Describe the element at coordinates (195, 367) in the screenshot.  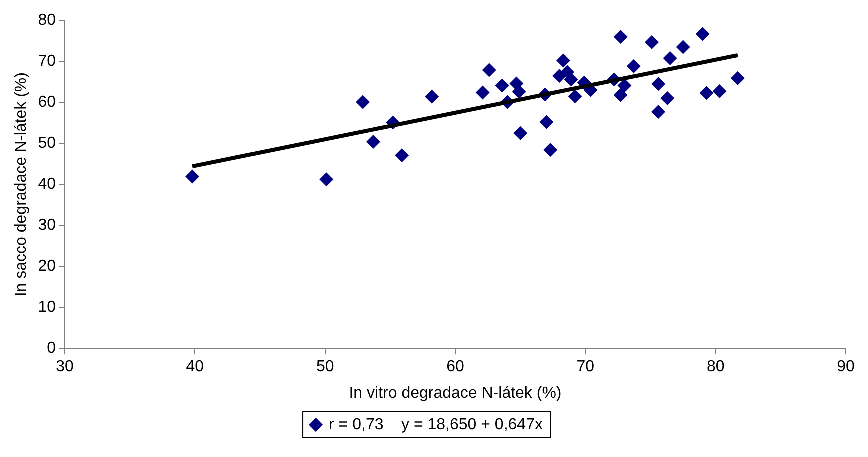
I see `x-tick-label: 40` at that location.